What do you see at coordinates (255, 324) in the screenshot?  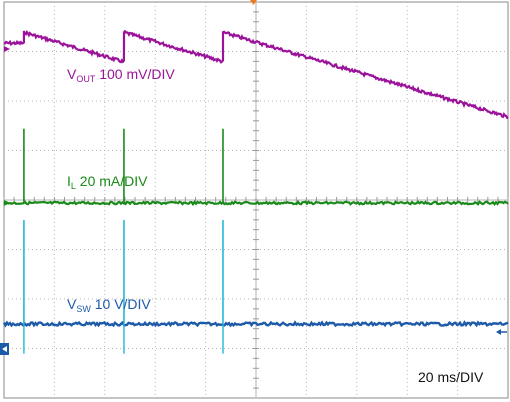 I see `vsw-trace` at bounding box center [255, 324].